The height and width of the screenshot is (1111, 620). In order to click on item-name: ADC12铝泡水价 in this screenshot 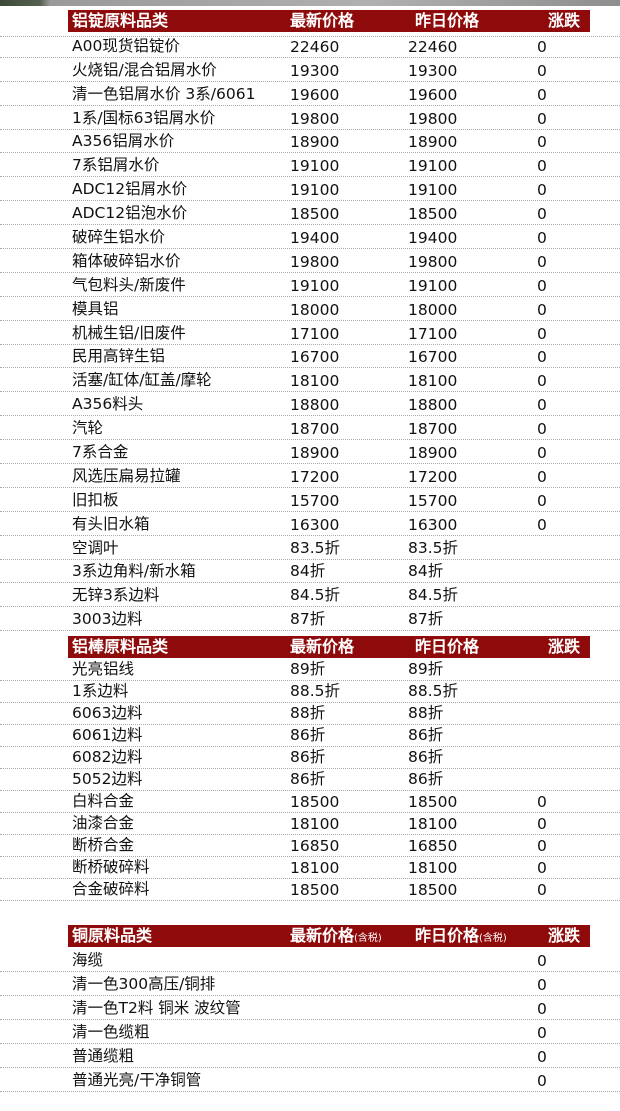, I will do `click(130, 213)`.